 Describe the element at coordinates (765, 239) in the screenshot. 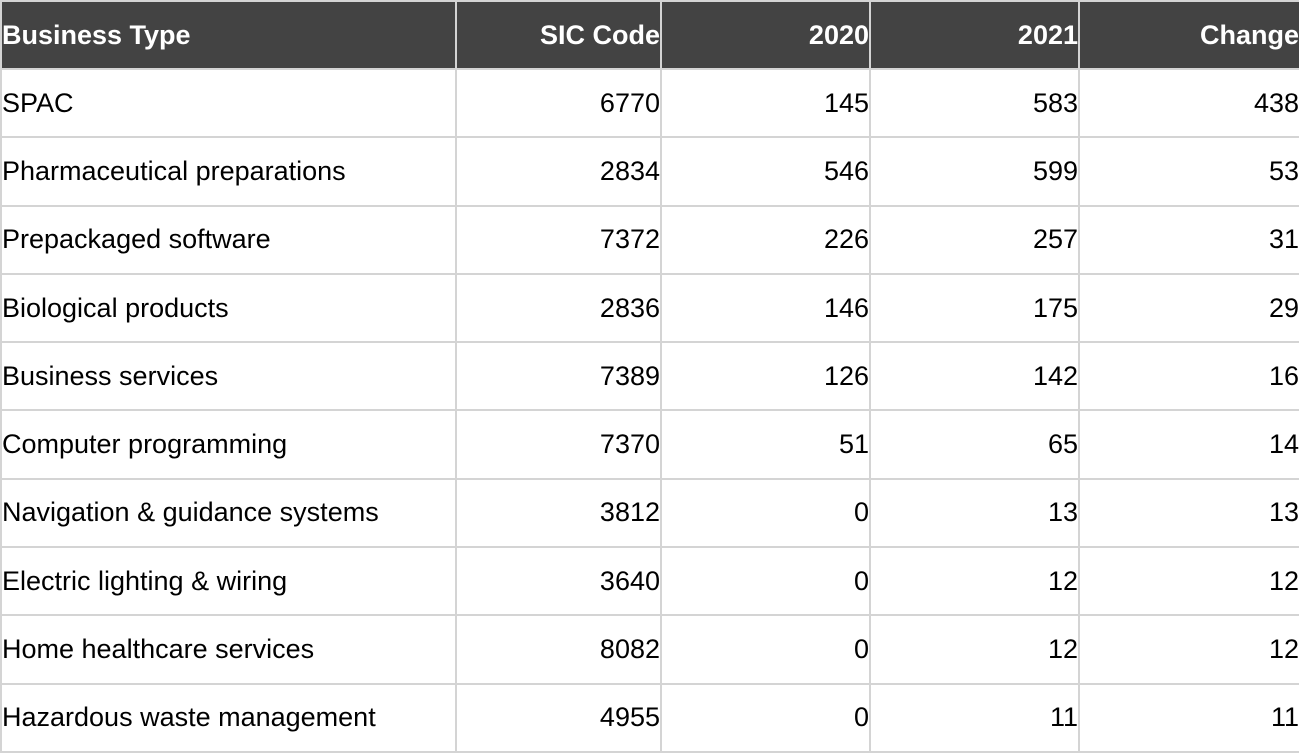

I see `cell-2020: 226` at that location.